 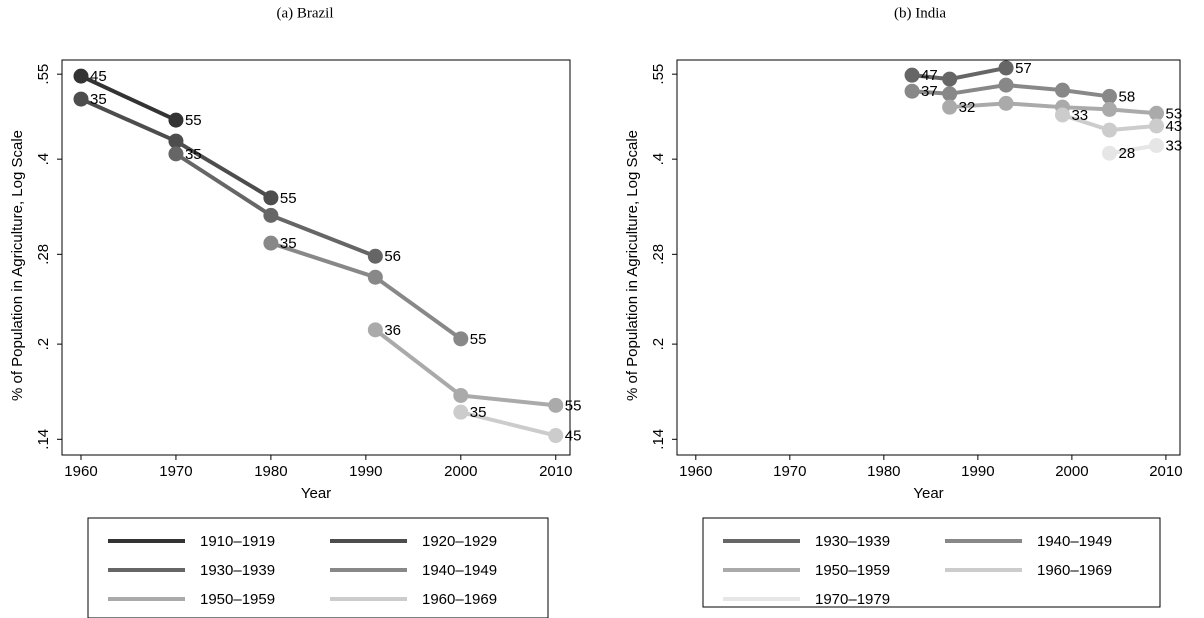 What do you see at coordinates (392, 256) in the screenshot?
I see `point-label: 56` at bounding box center [392, 256].